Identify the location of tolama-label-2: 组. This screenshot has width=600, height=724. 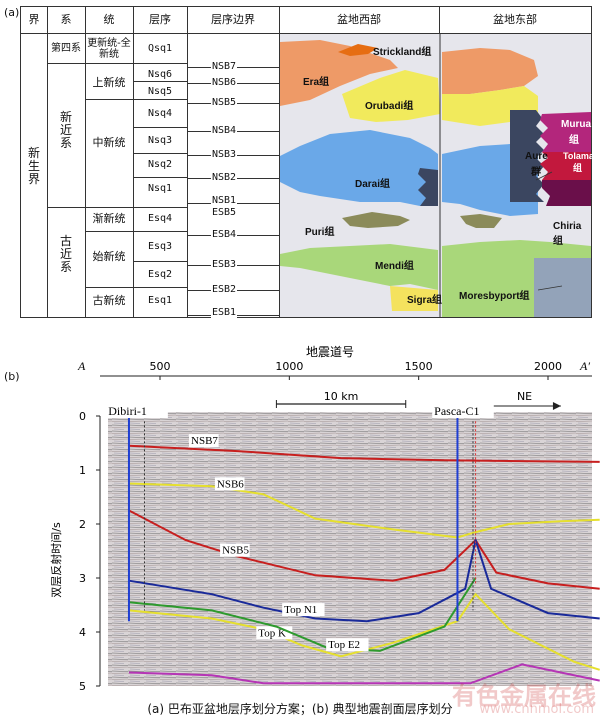
(578, 168).